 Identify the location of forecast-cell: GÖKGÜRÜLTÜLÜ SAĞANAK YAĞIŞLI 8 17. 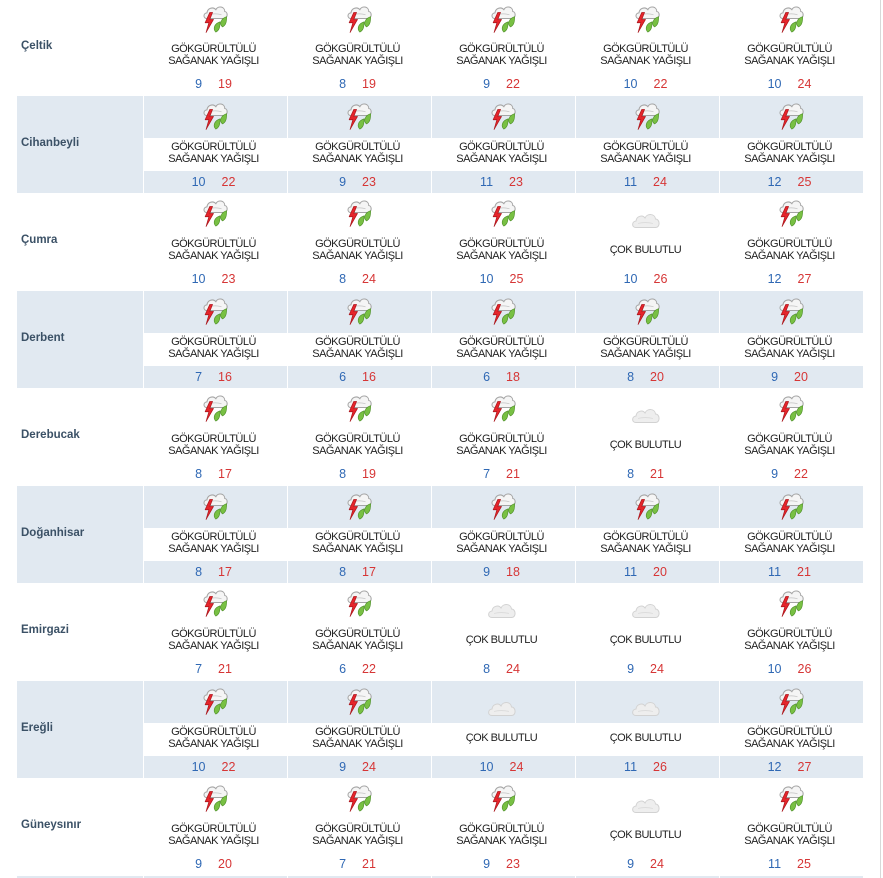
(215, 534).